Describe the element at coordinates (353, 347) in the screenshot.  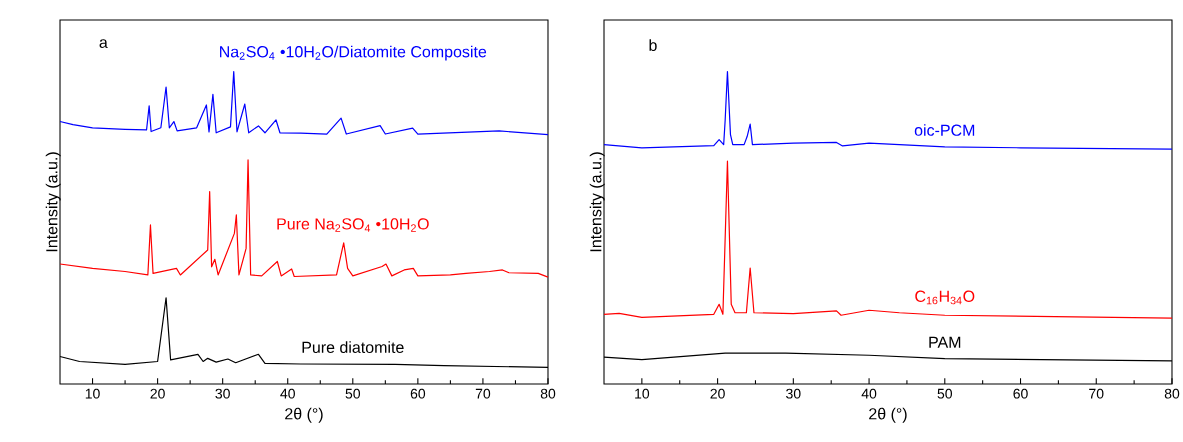
I see `series-label: Pure diatomite` at that location.